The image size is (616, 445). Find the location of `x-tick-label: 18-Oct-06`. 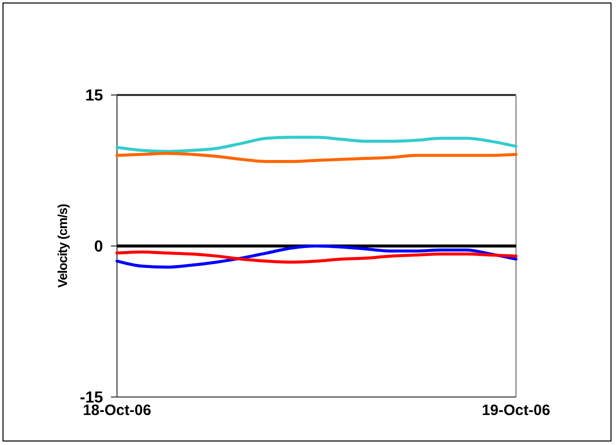

x-tick-label: 18-Oct-06 is located at coordinates (117, 410).